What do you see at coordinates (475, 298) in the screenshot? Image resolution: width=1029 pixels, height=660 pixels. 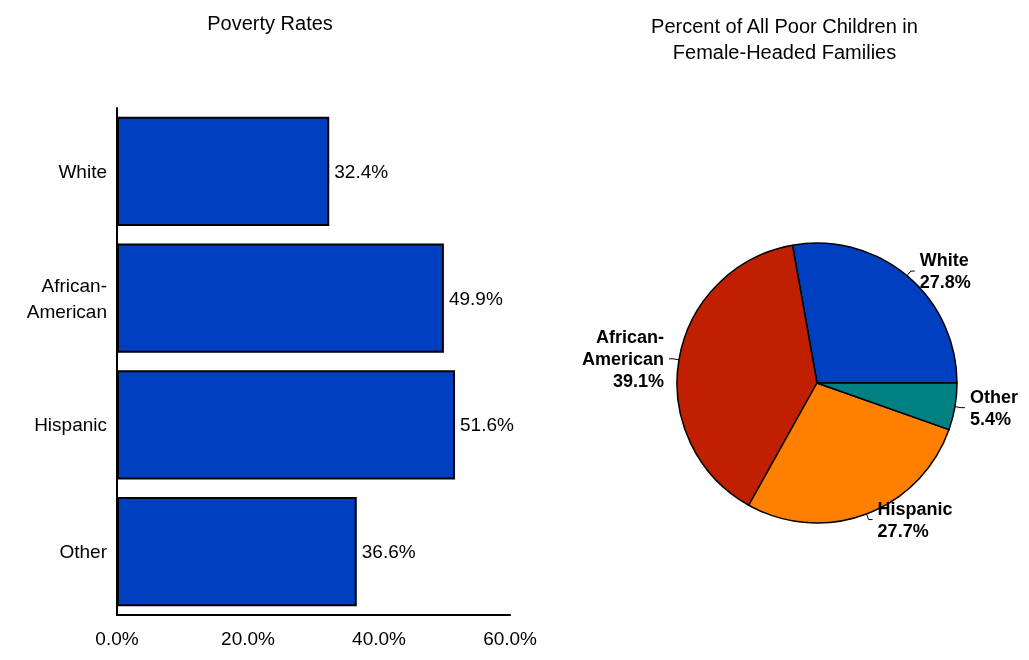 I see `data-label: 49.9%` at bounding box center [475, 298].